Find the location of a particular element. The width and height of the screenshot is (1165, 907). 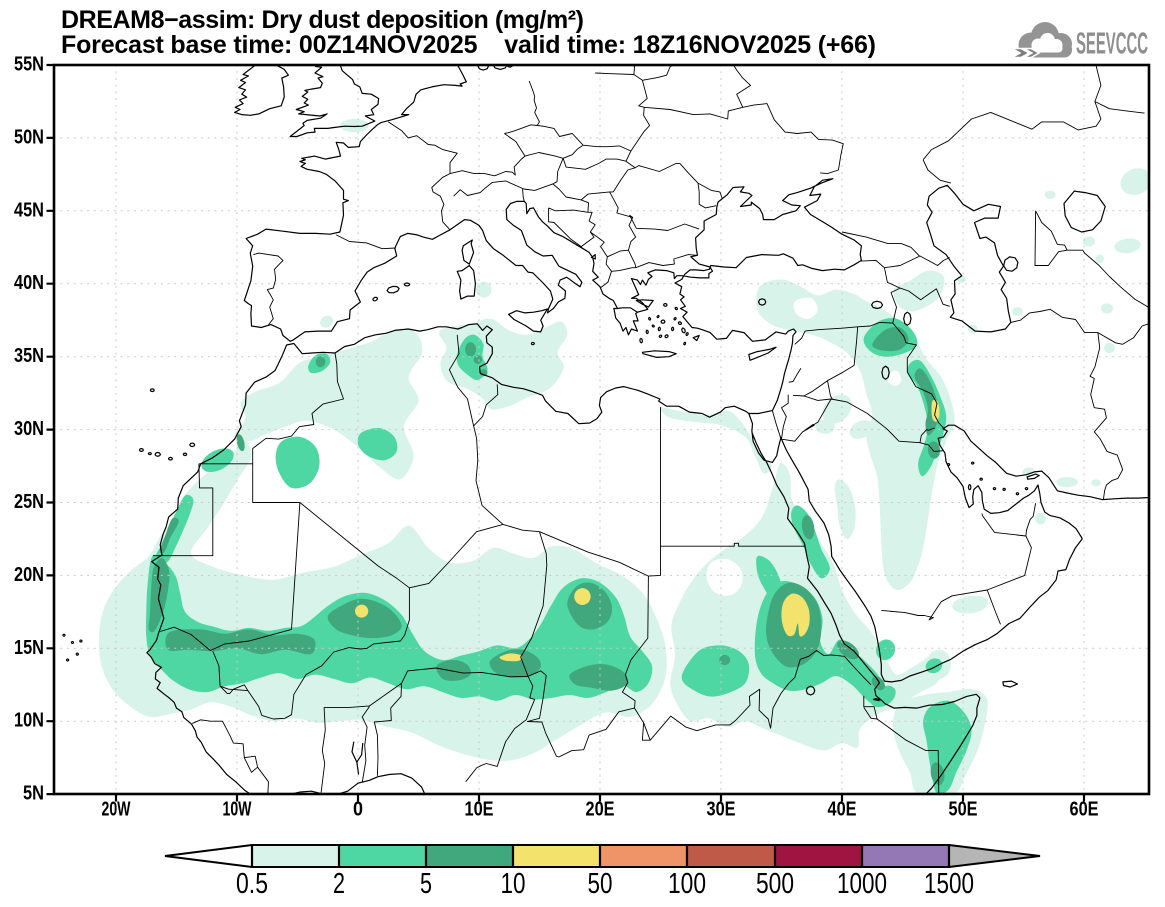

svg-text: 25N is located at coordinates (29, 502).